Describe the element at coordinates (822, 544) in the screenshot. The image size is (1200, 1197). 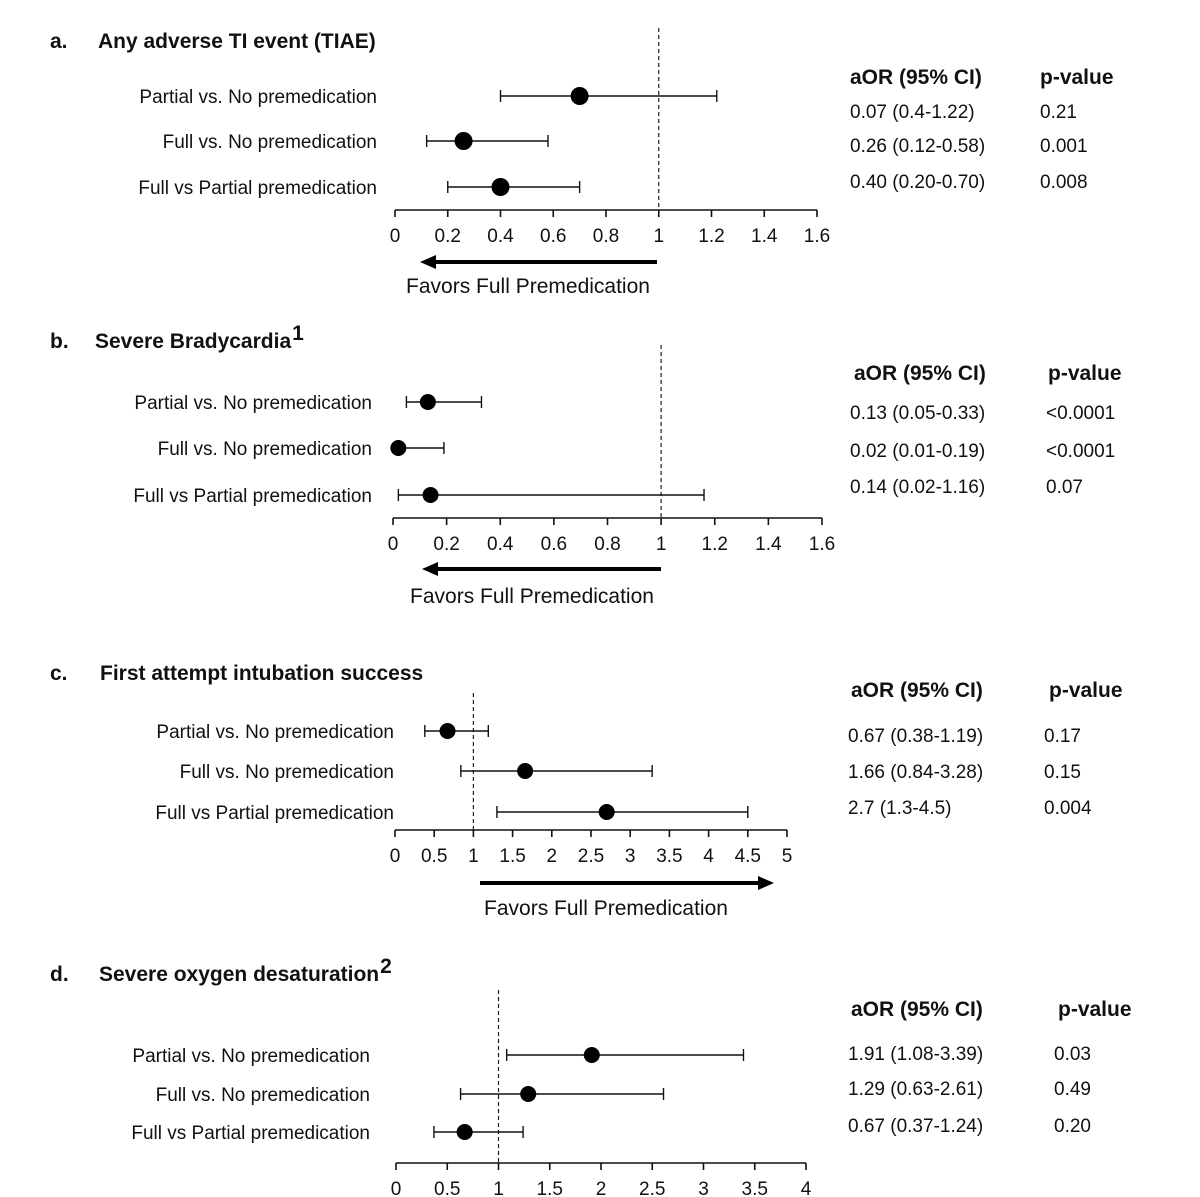
I see `panel-b-x-tick-label: 1.6` at that location.